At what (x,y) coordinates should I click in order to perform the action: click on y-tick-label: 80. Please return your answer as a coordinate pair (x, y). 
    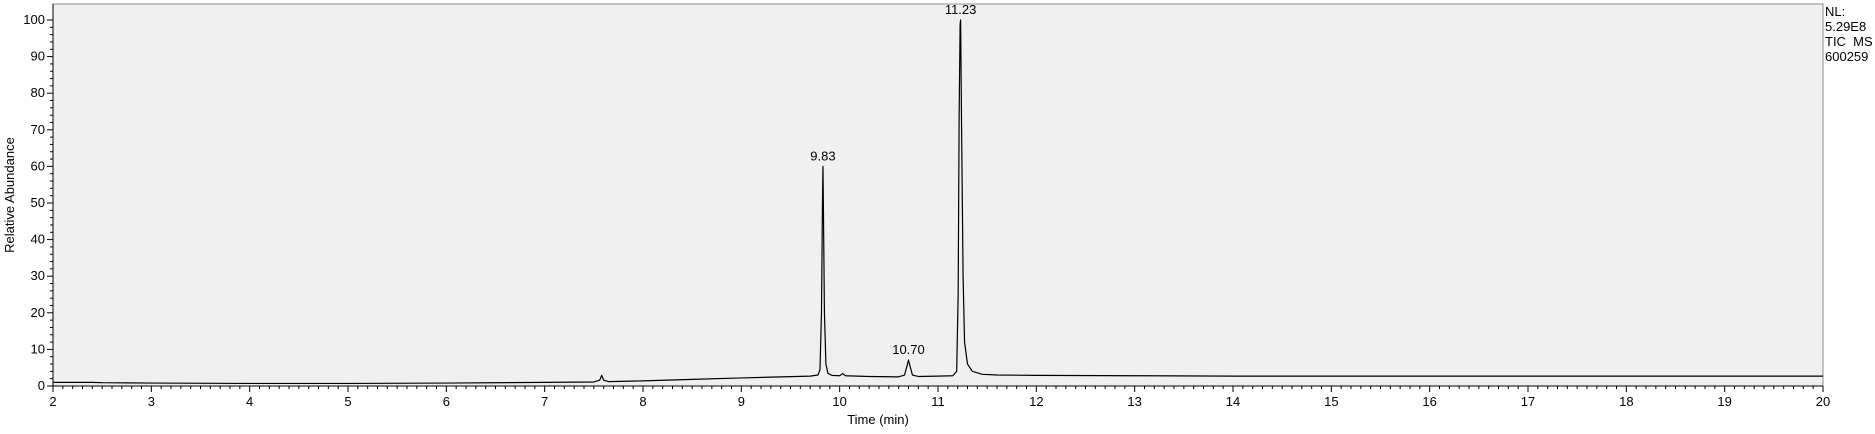
    Looking at the image, I should click on (38, 92).